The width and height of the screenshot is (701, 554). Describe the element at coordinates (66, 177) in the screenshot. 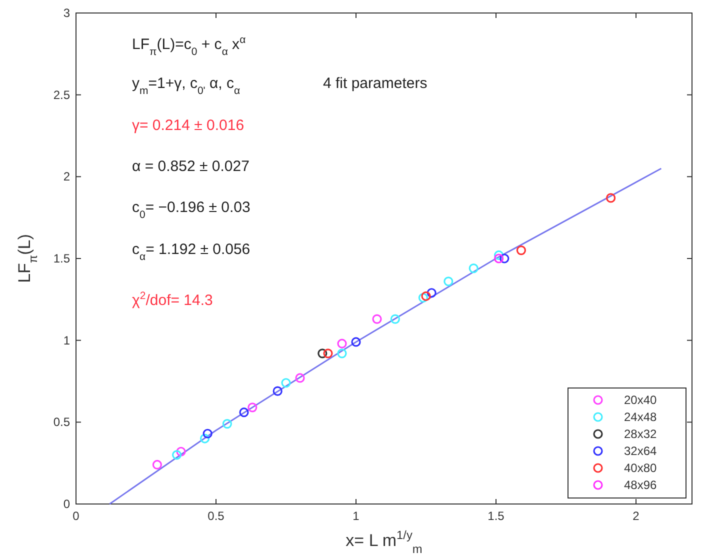

I see `y-tick-label: 2` at that location.